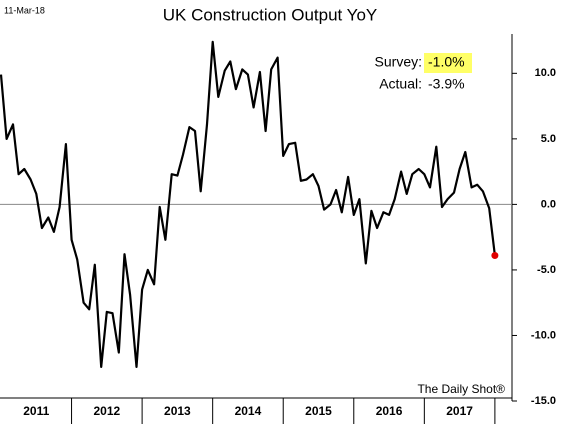 Image resolution: width=570 pixels, height=437 pixels. What do you see at coordinates (318, 411) in the screenshot?
I see `x-tick-label: 2015` at bounding box center [318, 411].